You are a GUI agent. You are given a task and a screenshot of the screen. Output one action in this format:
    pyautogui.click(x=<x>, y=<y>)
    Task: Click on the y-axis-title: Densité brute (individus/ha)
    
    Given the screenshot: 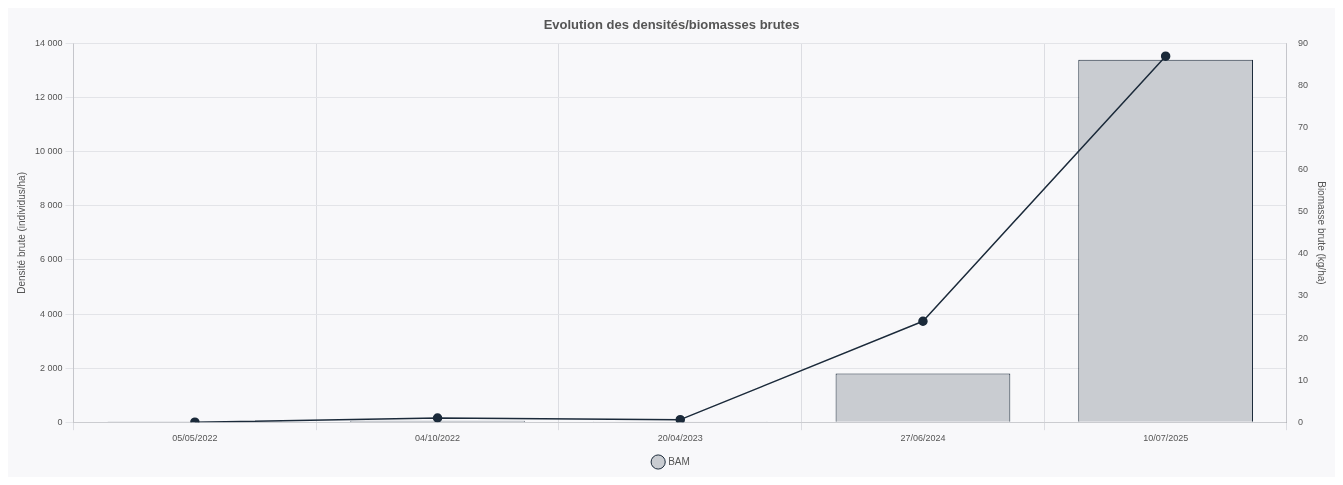 What is the action you would take?
    pyautogui.click(x=21, y=233)
    